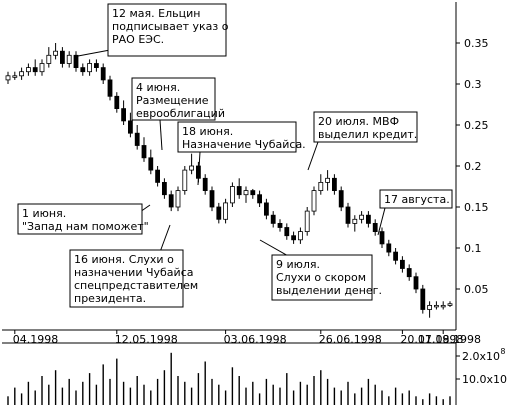 Image resolution: width=507 pixels, height=409 pixels. What do you see at coordinates (321, 277) in the screenshot?
I see `annotation-text: Слухи о скором` at bounding box center [321, 277].